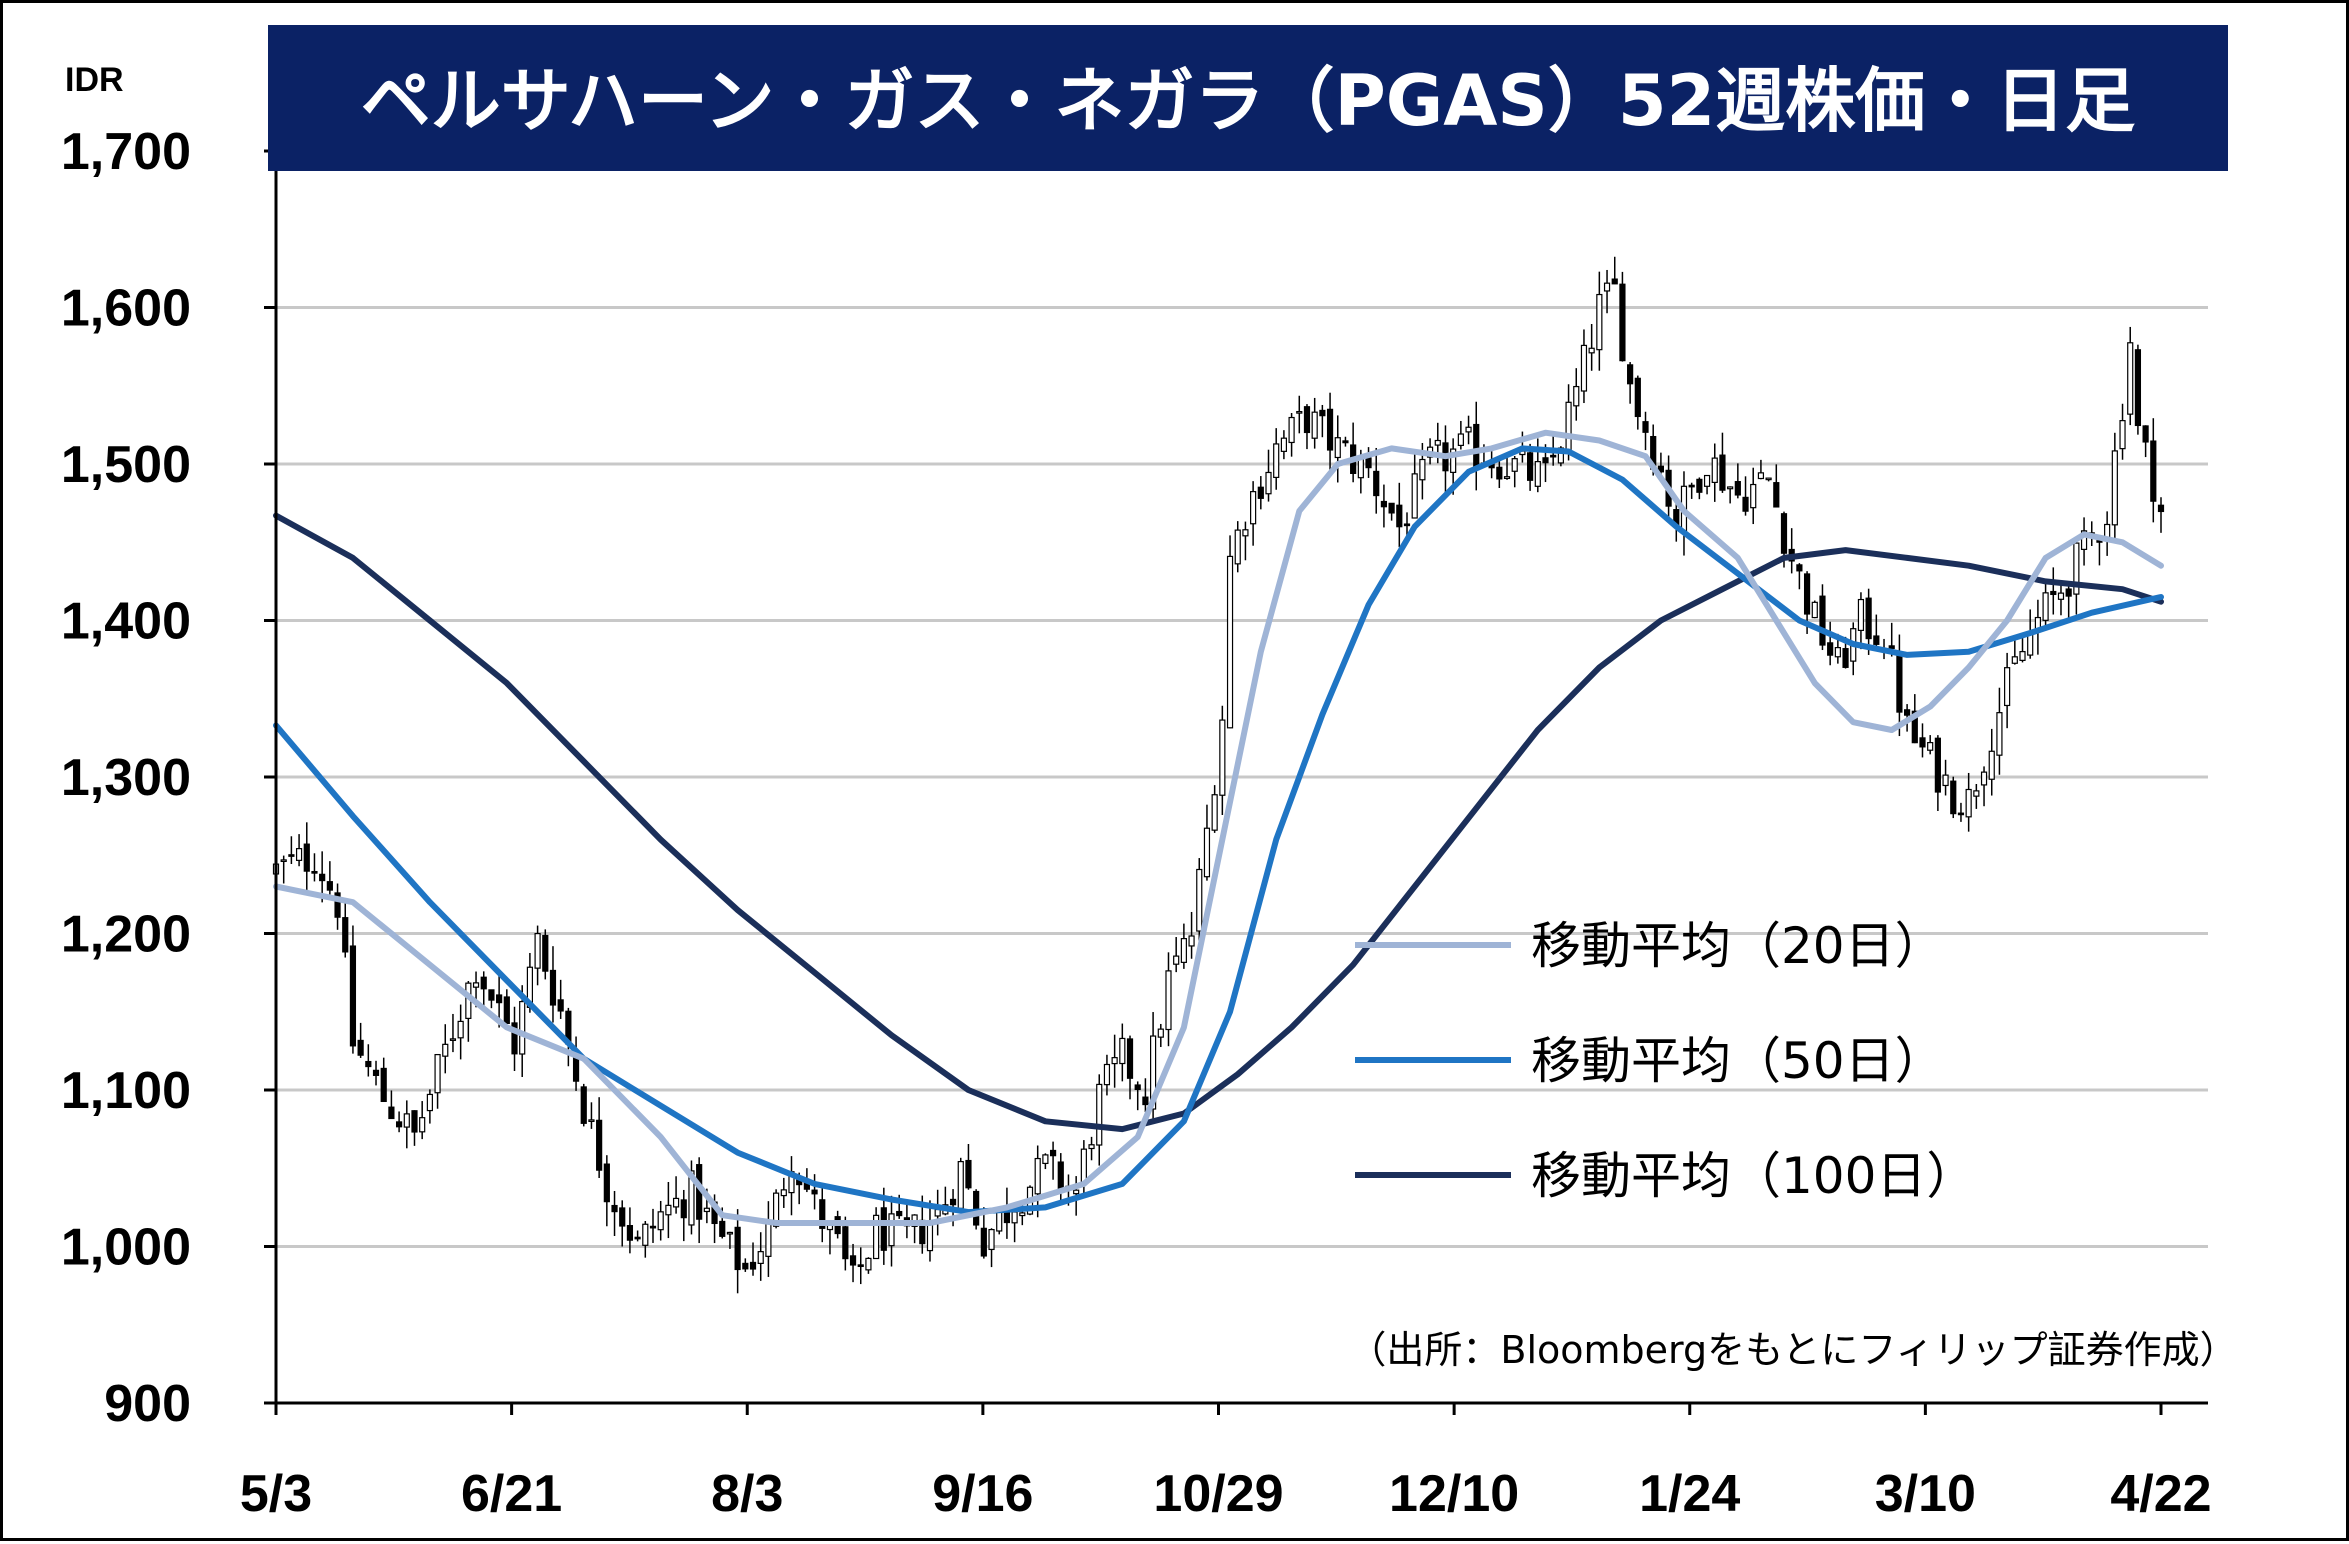 The width and height of the screenshot is (2349, 1544). What do you see at coordinates (1689, 1494) in the screenshot?
I see `x-tick-label: 1/24` at bounding box center [1689, 1494].